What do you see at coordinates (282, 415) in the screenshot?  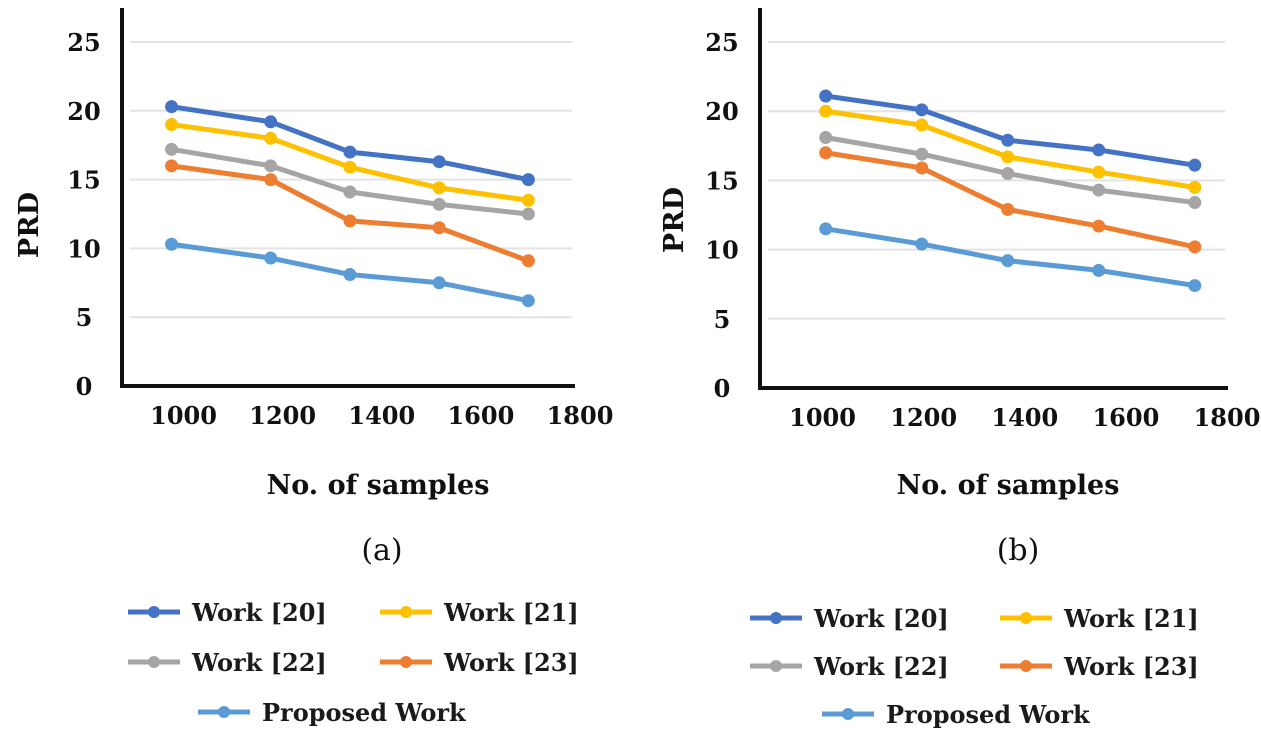 I see `x-tick-label: 1200` at bounding box center [282, 415].